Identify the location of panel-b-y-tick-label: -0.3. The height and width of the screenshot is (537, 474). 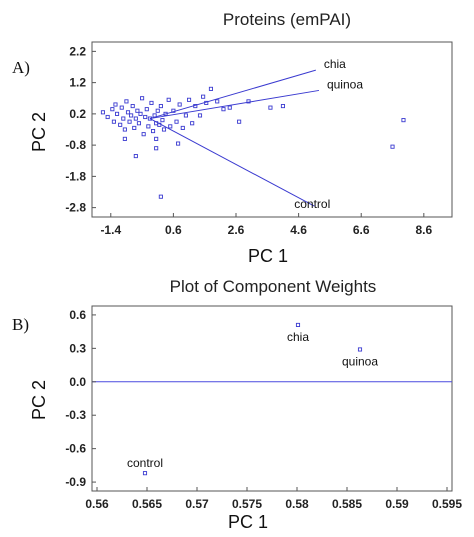
(75, 415).